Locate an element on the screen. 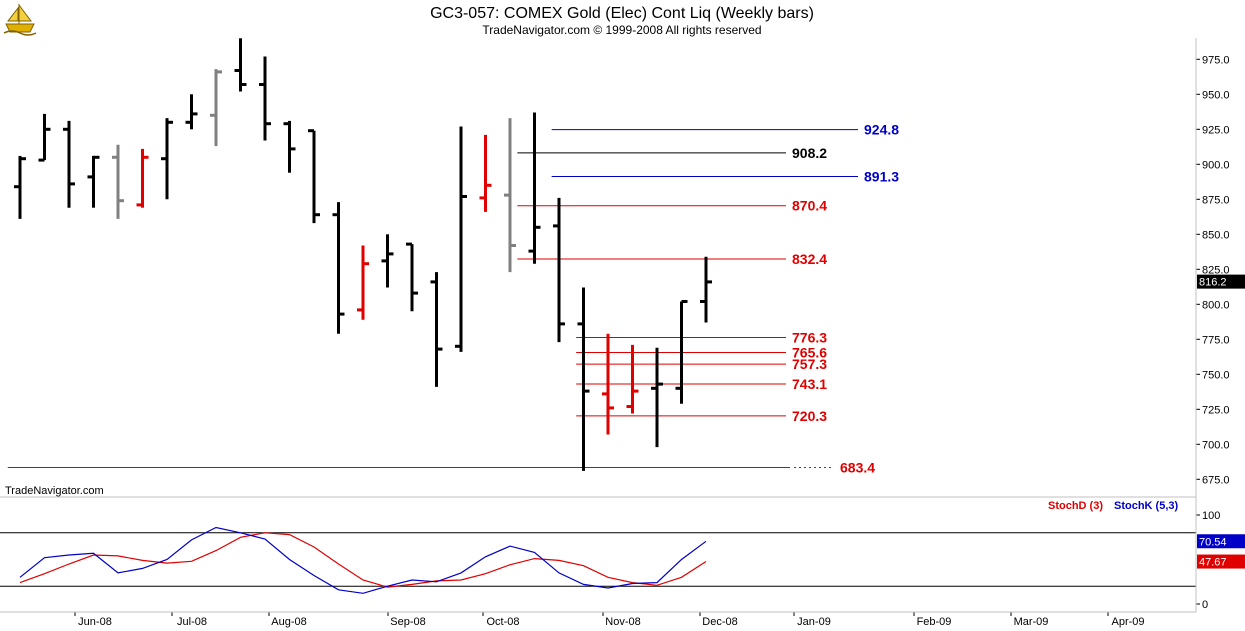 The height and width of the screenshot is (631, 1245). app-logo is located at coordinates (20, 18).